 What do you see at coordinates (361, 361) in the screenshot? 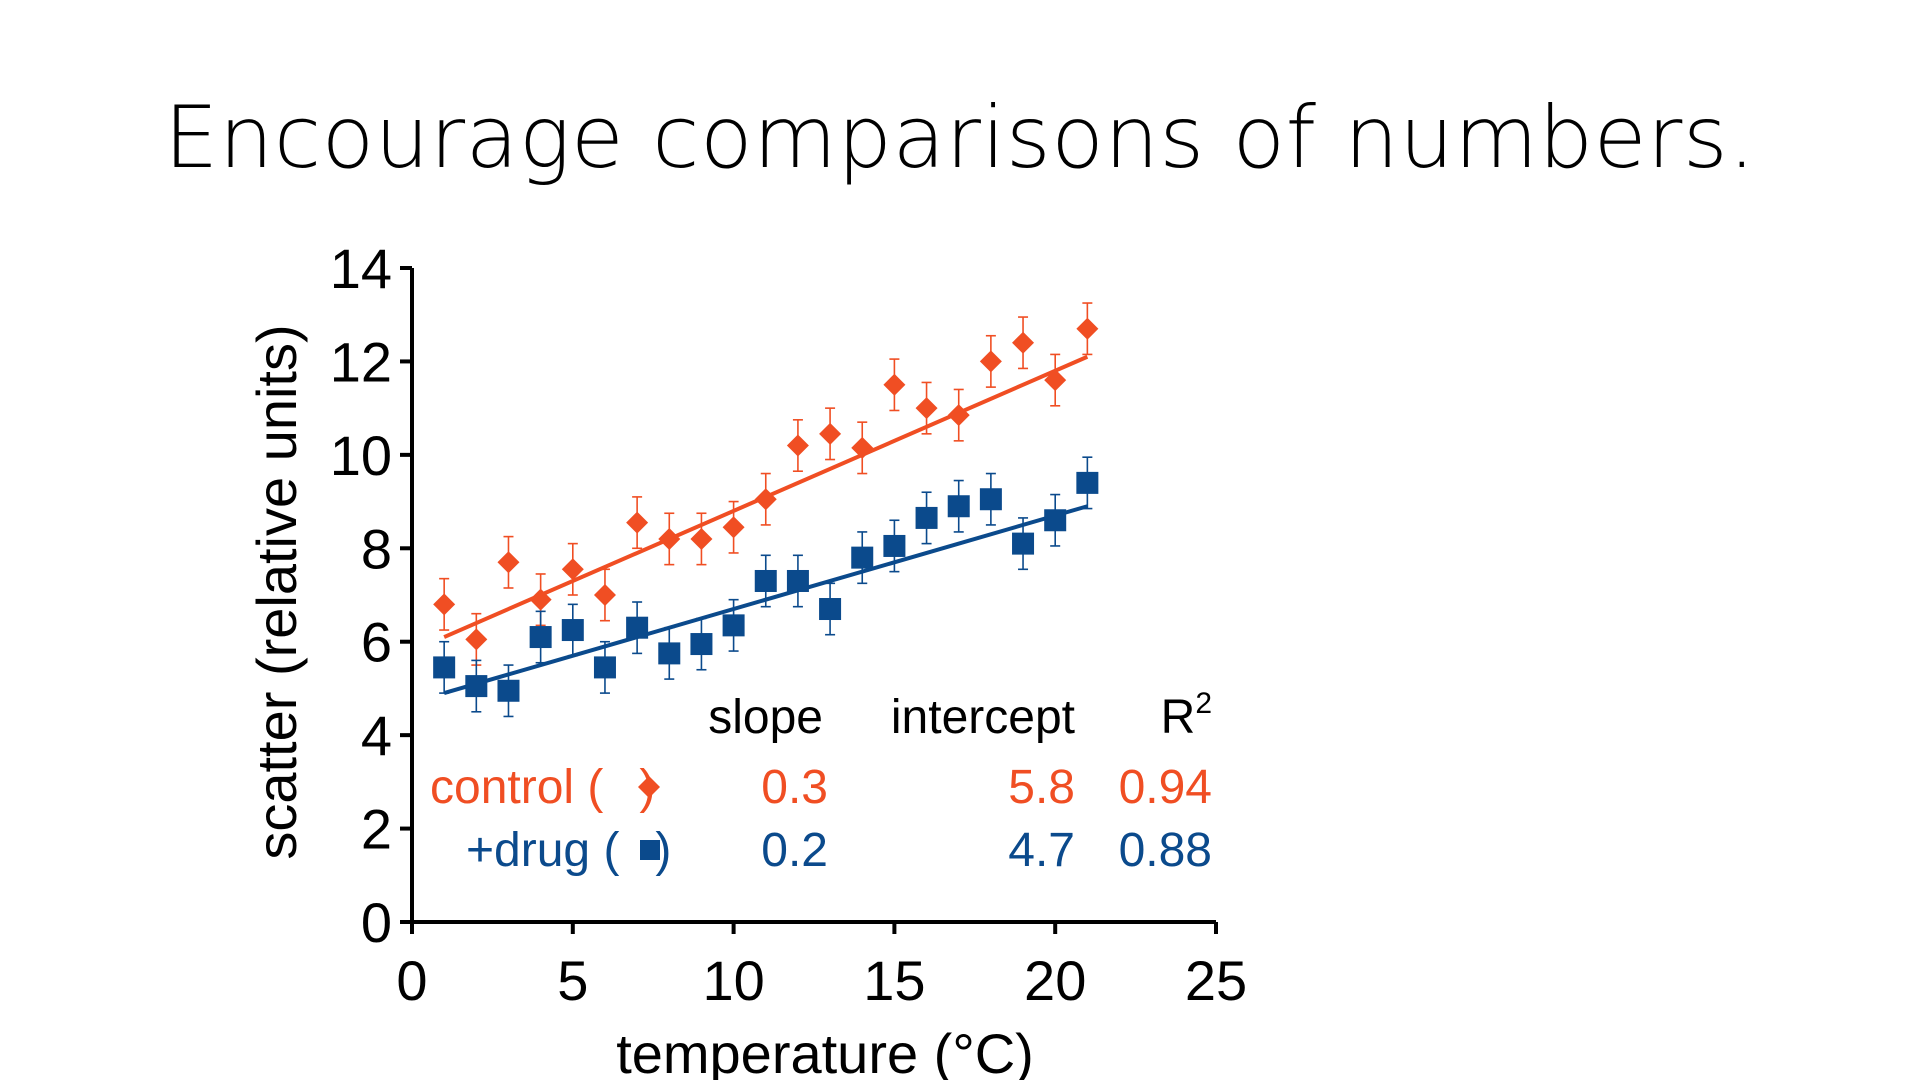
I see `y-tick-label: 12` at bounding box center [361, 361].